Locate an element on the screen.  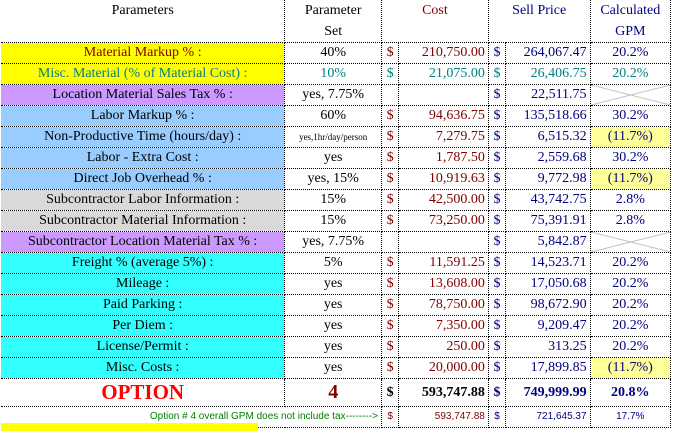
row-label: Labor Markup % : is located at coordinates (143, 116).